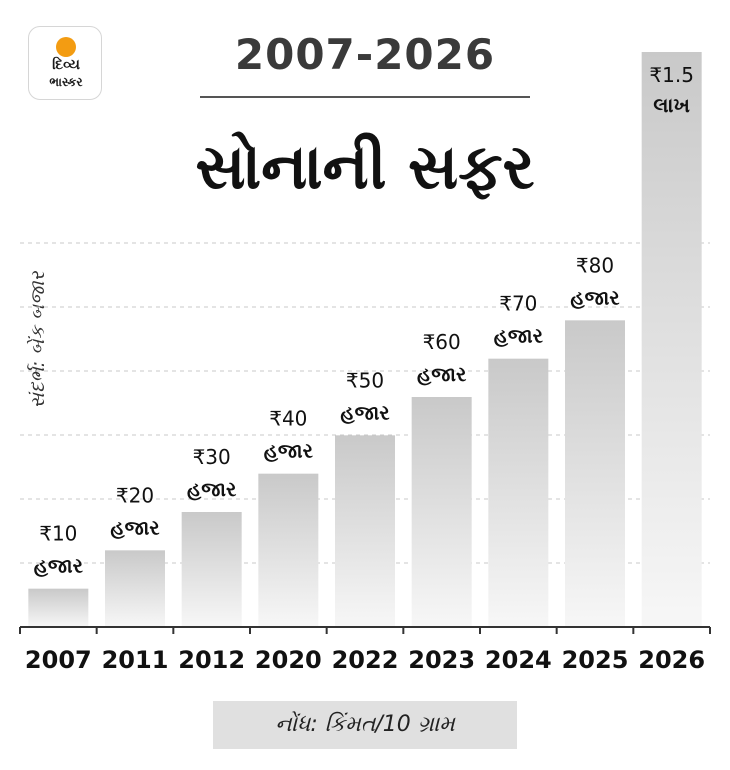 This screenshot has width=730, height=770. I want to click on x-tick-label: 2023, so click(441, 660).